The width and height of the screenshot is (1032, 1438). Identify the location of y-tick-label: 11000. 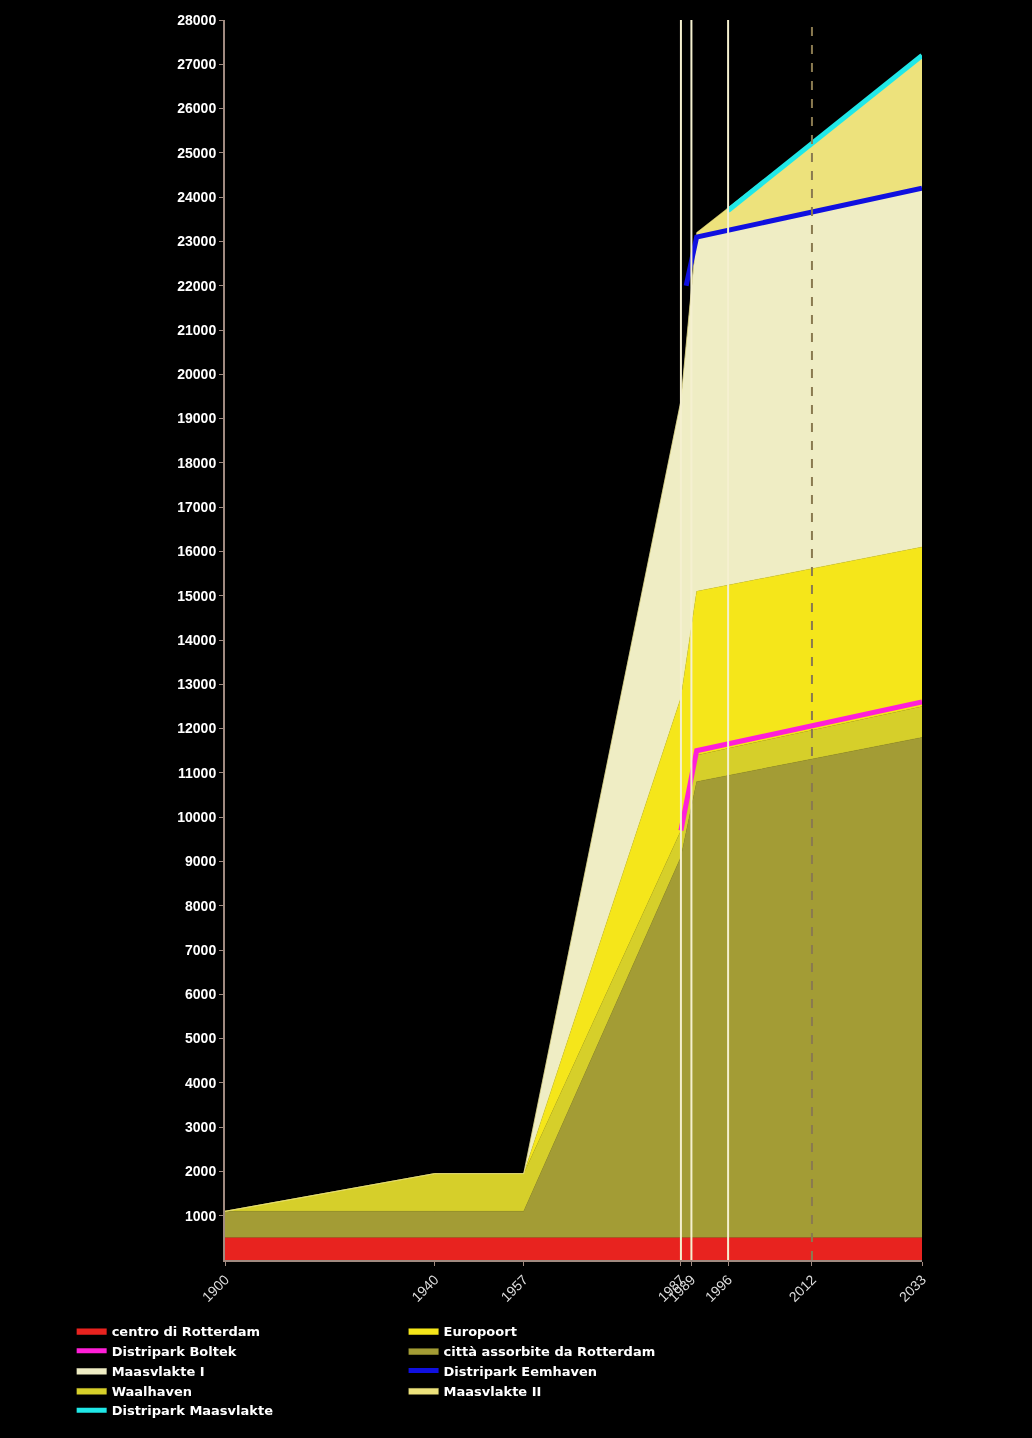
(197, 772).